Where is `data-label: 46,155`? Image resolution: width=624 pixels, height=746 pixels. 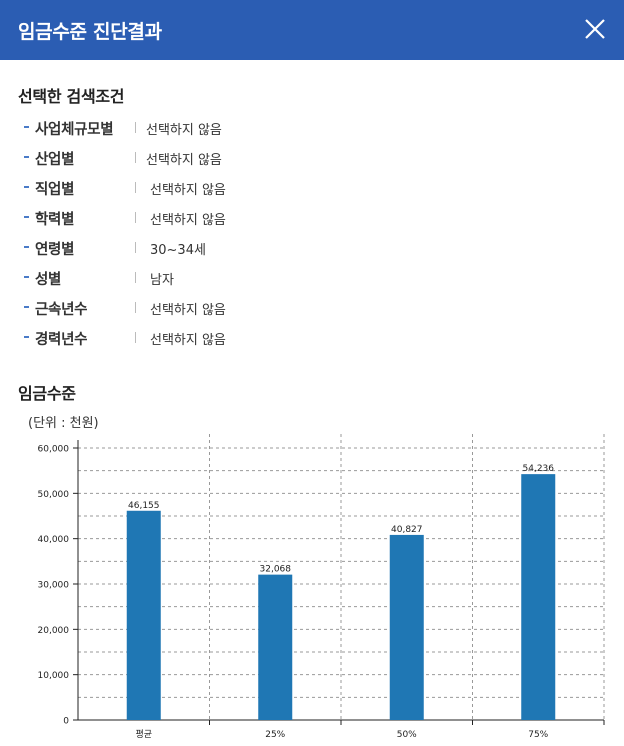
data-label: 46,155 is located at coordinates (144, 506).